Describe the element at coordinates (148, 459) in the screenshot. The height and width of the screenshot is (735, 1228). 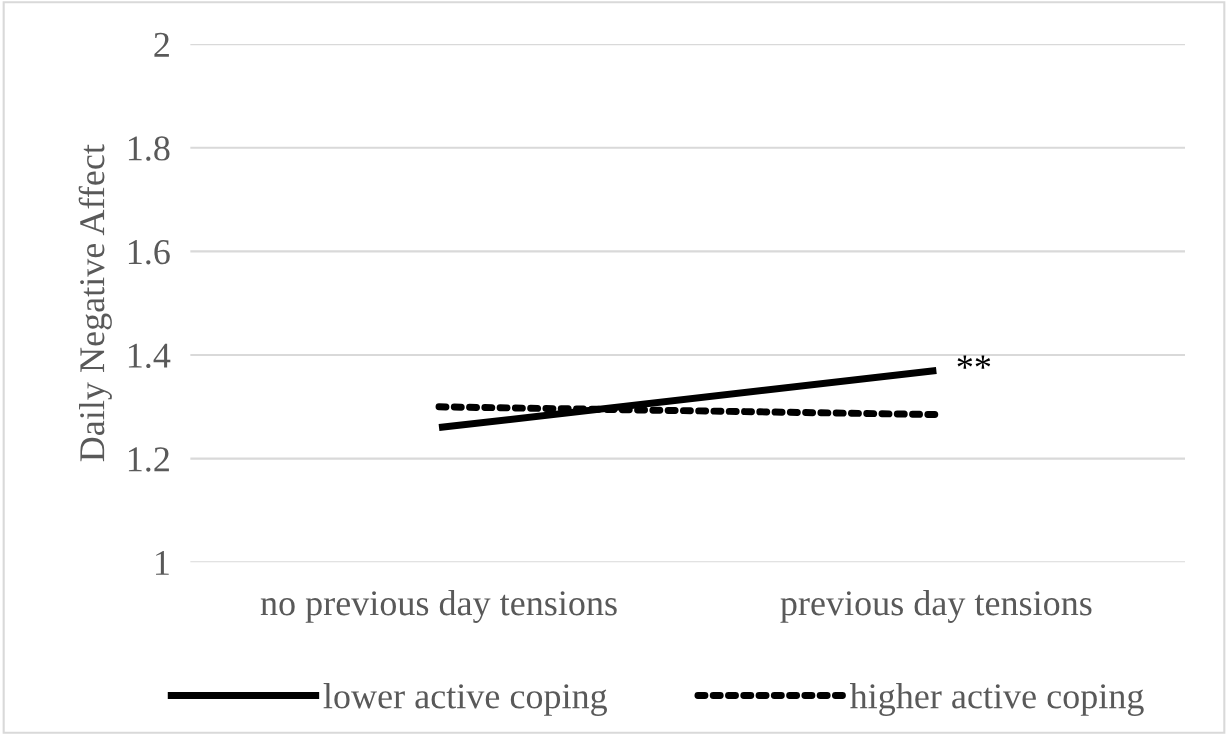
I see `y-tick-label: 1.2` at that location.